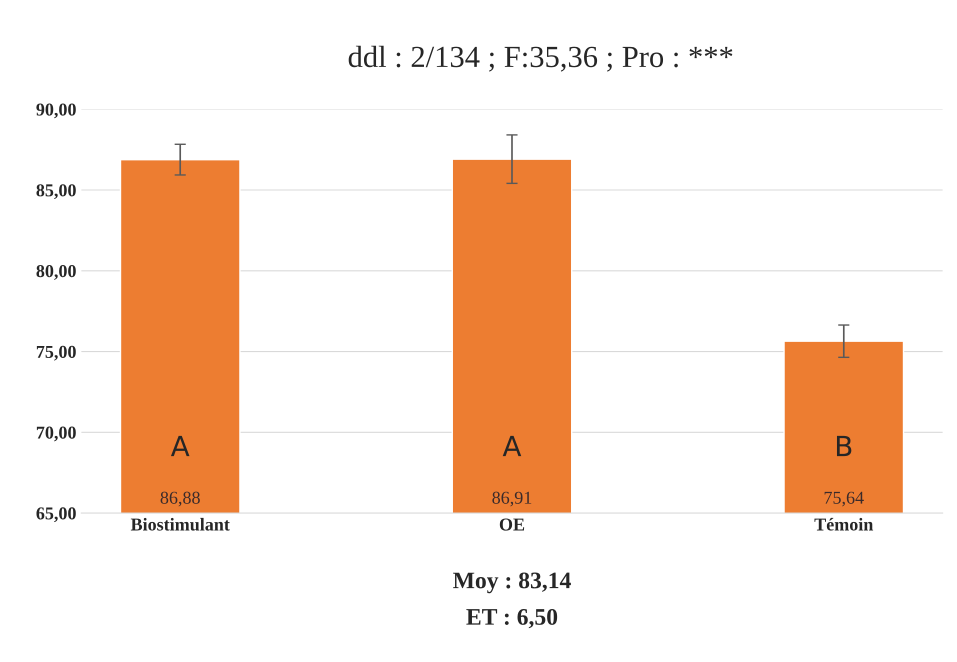  I want to click on text: Moy : 83,14, so click(512, 583).